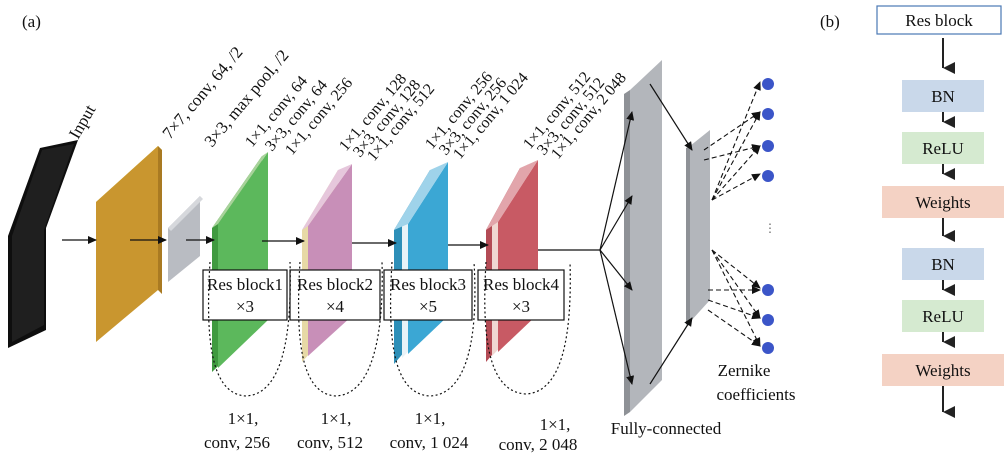 Image resolution: width=1004 pixels, height=456 pixels. I want to click on res-block-header-box, so click(939, 20).